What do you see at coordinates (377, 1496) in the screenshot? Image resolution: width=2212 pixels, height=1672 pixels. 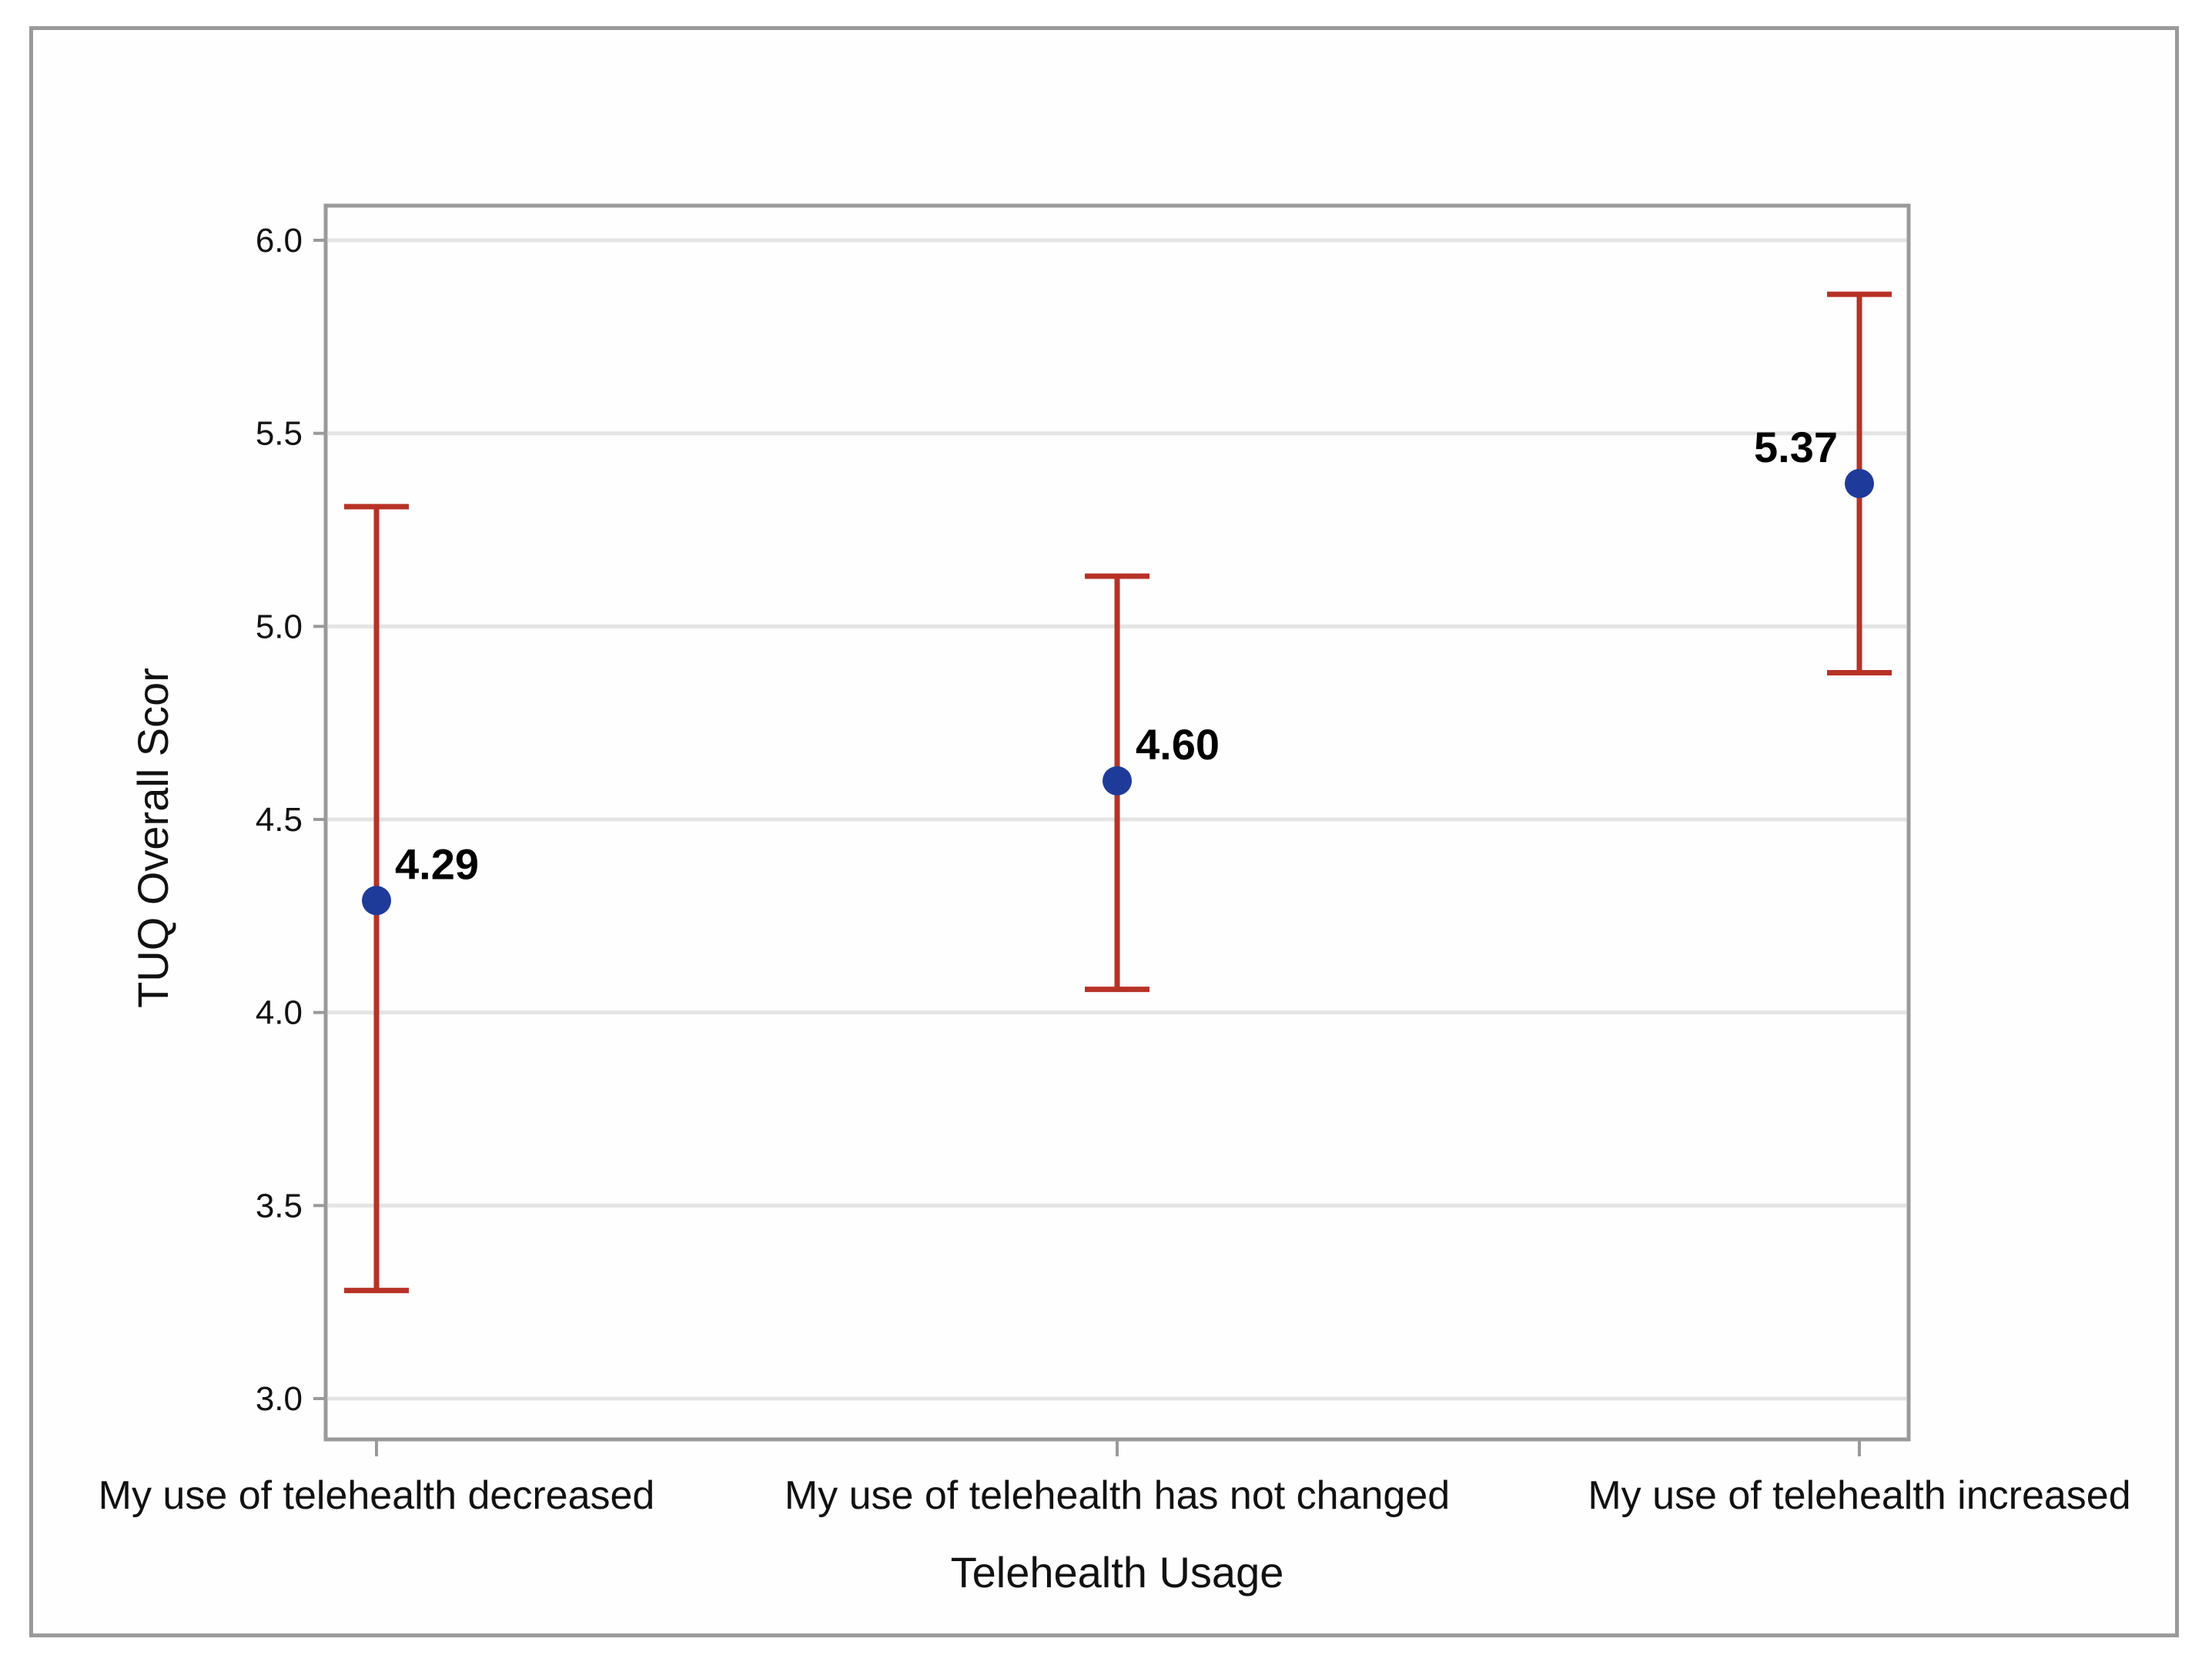 I see `x-tick-label: My use of telehealth decreased` at bounding box center [377, 1496].